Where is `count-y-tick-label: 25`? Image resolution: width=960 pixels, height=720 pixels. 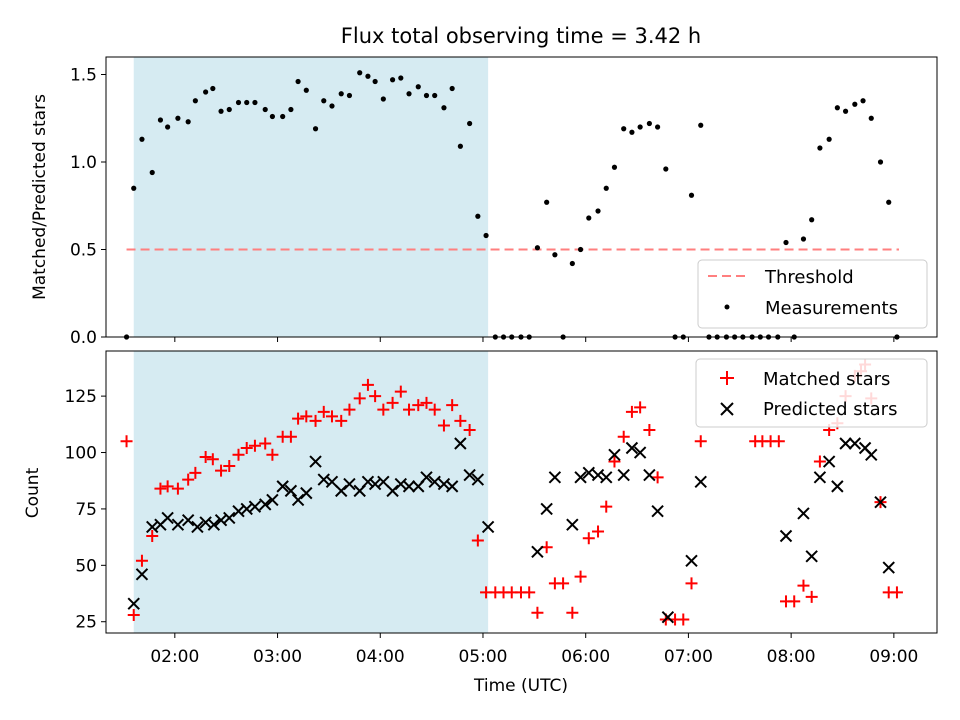
count-y-tick-label: 25 is located at coordinates (86, 623).